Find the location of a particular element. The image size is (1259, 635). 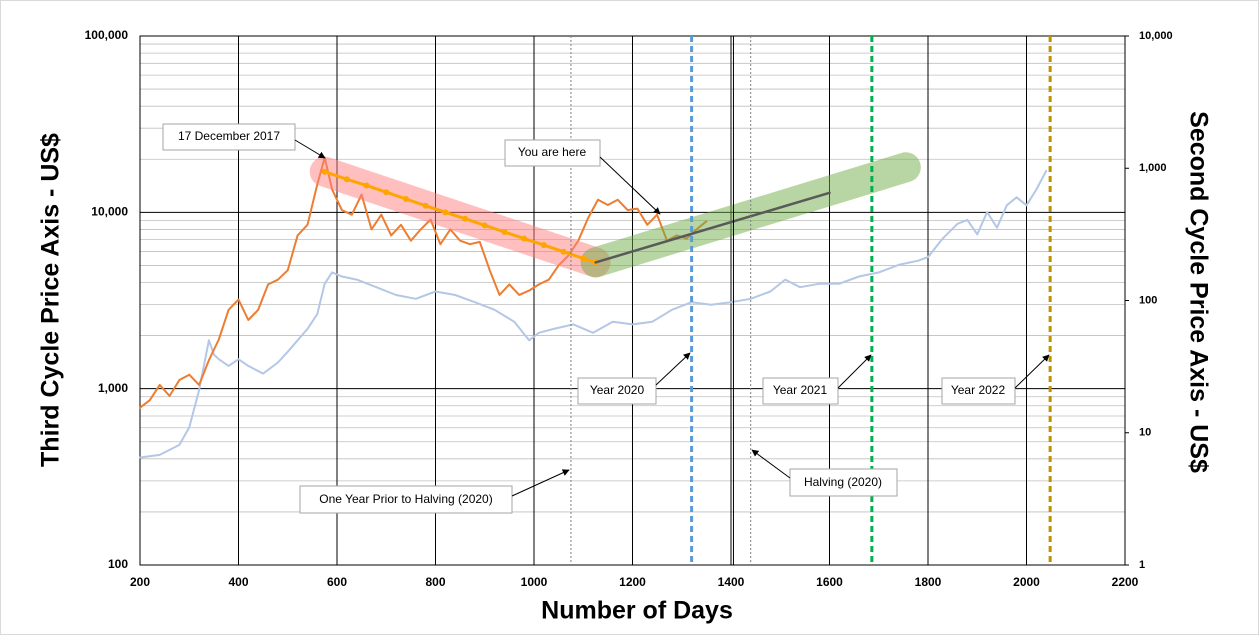

annotation: Year 2021 is located at coordinates (800, 390).